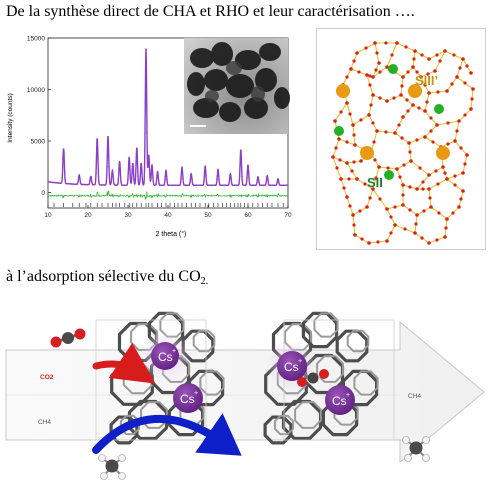 This screenshot has height=496, width=489. Describe the element at coordinates (88, 215) in the screenshot. I see `x-tick-label: 20` at that location.